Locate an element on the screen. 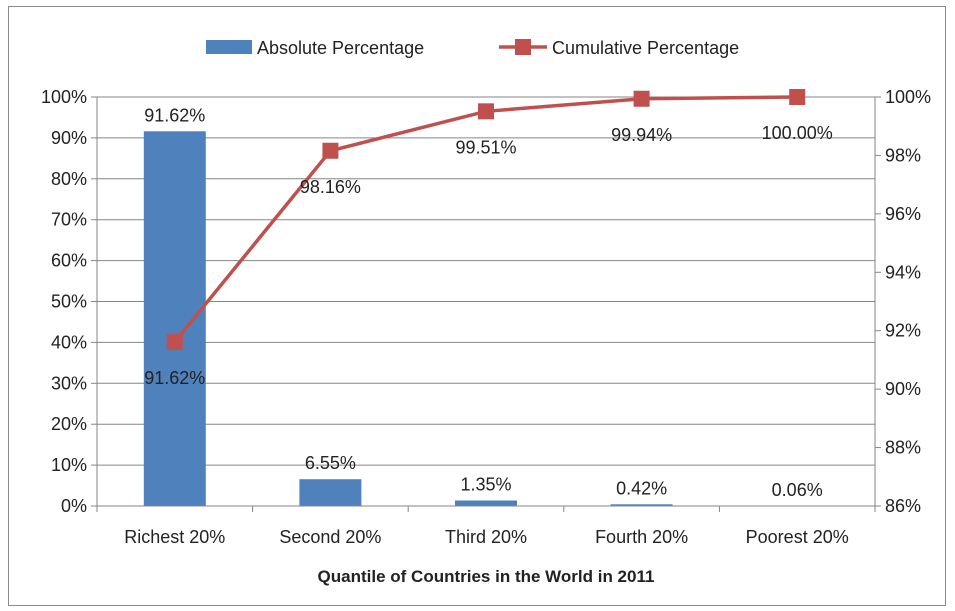 The image size is (955, 611). x-tick-label: Poorest 20% is located at coordinates (797, 537).